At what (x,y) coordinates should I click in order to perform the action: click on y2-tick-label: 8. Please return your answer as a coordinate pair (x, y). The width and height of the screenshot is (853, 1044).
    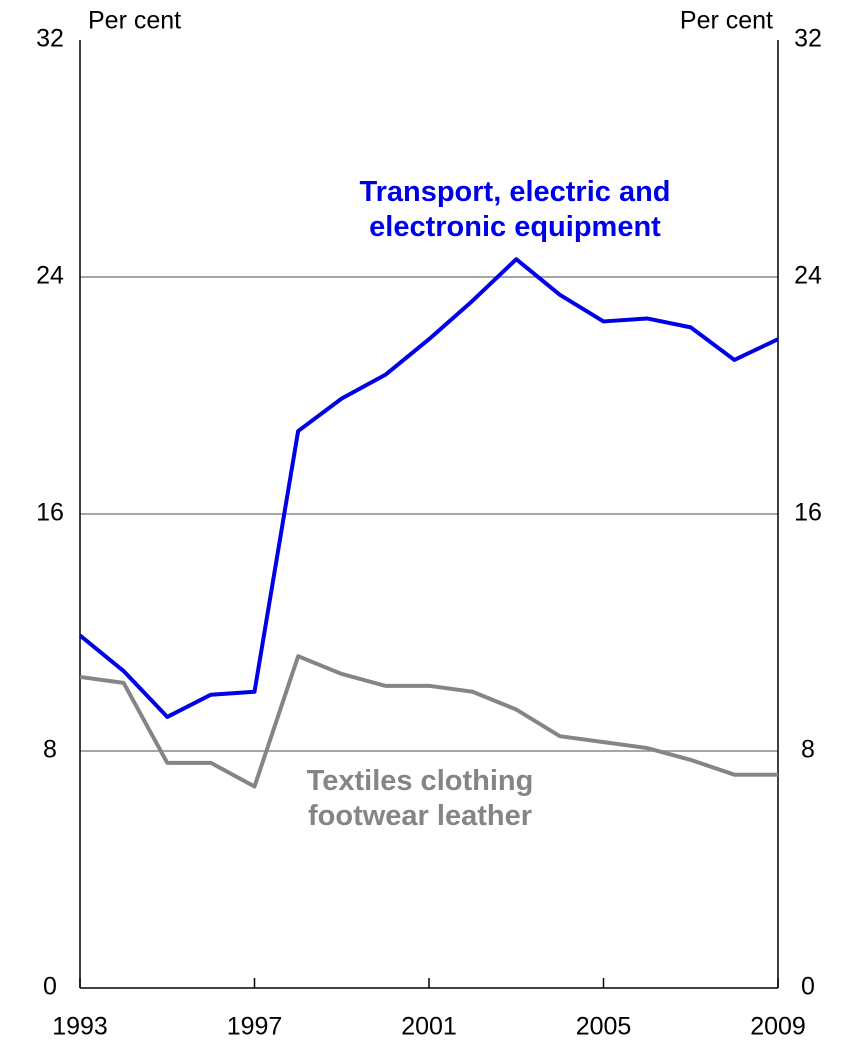
    Looking at the image, I should click on (808, 750).